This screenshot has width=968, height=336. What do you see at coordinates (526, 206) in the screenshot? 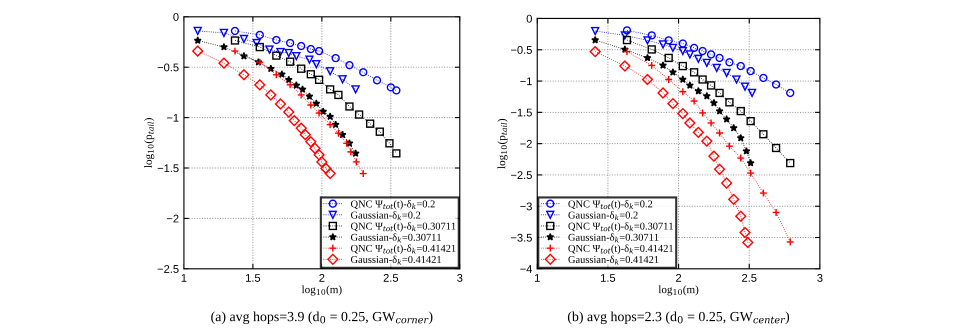
I see `y-tick-label: −3` at bounding box center [526, 206].